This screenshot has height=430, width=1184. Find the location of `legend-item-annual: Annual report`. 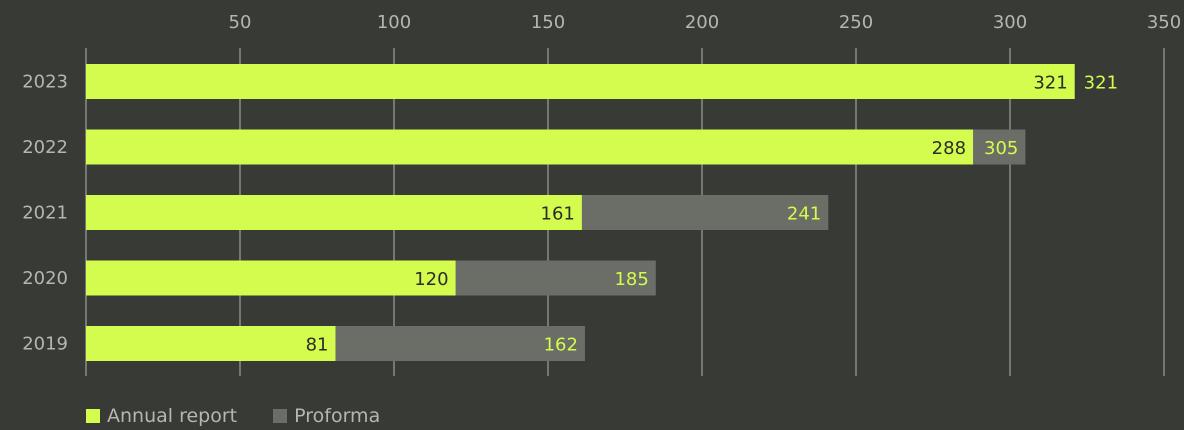

legend-item-annual: Annual report is located at coordinates (161, 416).